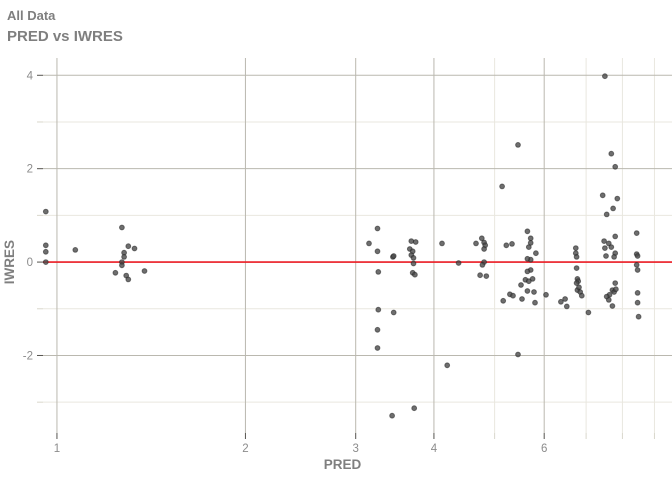 Image resolution: width=672 pixels, height=480 pixels. I want to click on chart-header: All Data PRED vs IWRES, so click(65, 26).